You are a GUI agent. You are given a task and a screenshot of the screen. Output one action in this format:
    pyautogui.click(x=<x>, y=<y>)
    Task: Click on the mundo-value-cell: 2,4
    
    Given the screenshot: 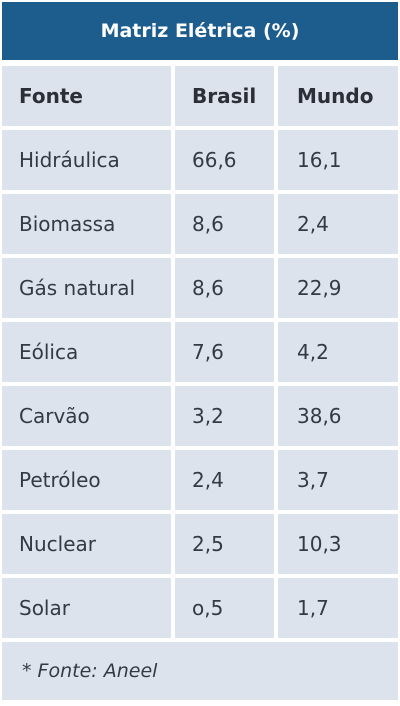 What is the action you would take?
    pyautogui.click(x=338, y=224)
    